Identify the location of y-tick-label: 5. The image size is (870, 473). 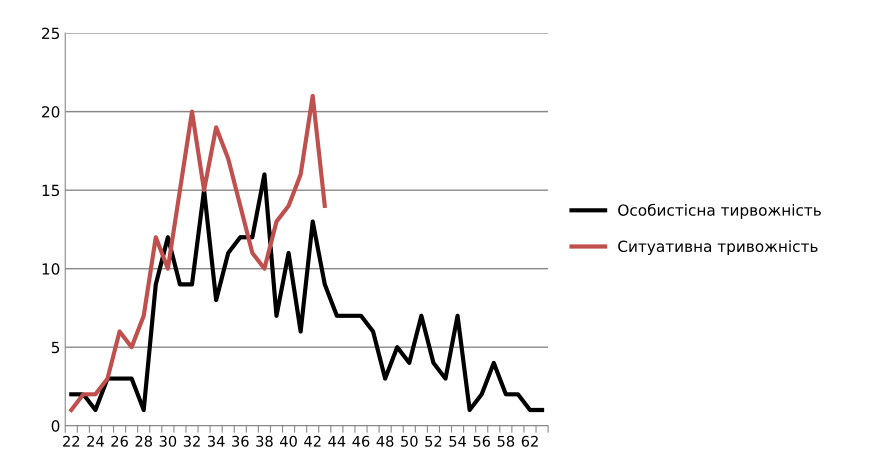
(56, 348).